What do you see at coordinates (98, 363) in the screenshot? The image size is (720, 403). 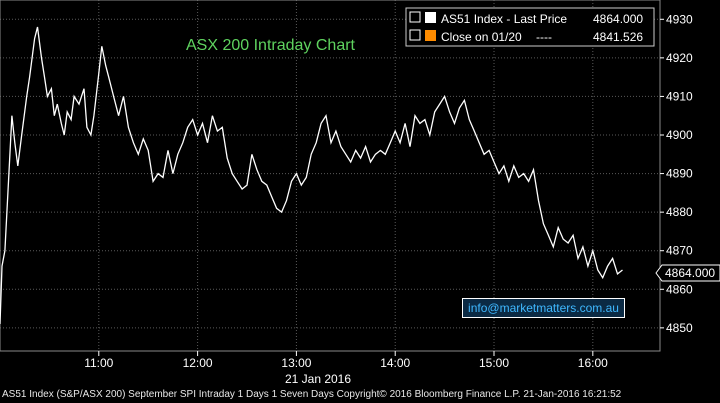 I see `x-tick-label: 11:00` at bounding box center [98, 363].